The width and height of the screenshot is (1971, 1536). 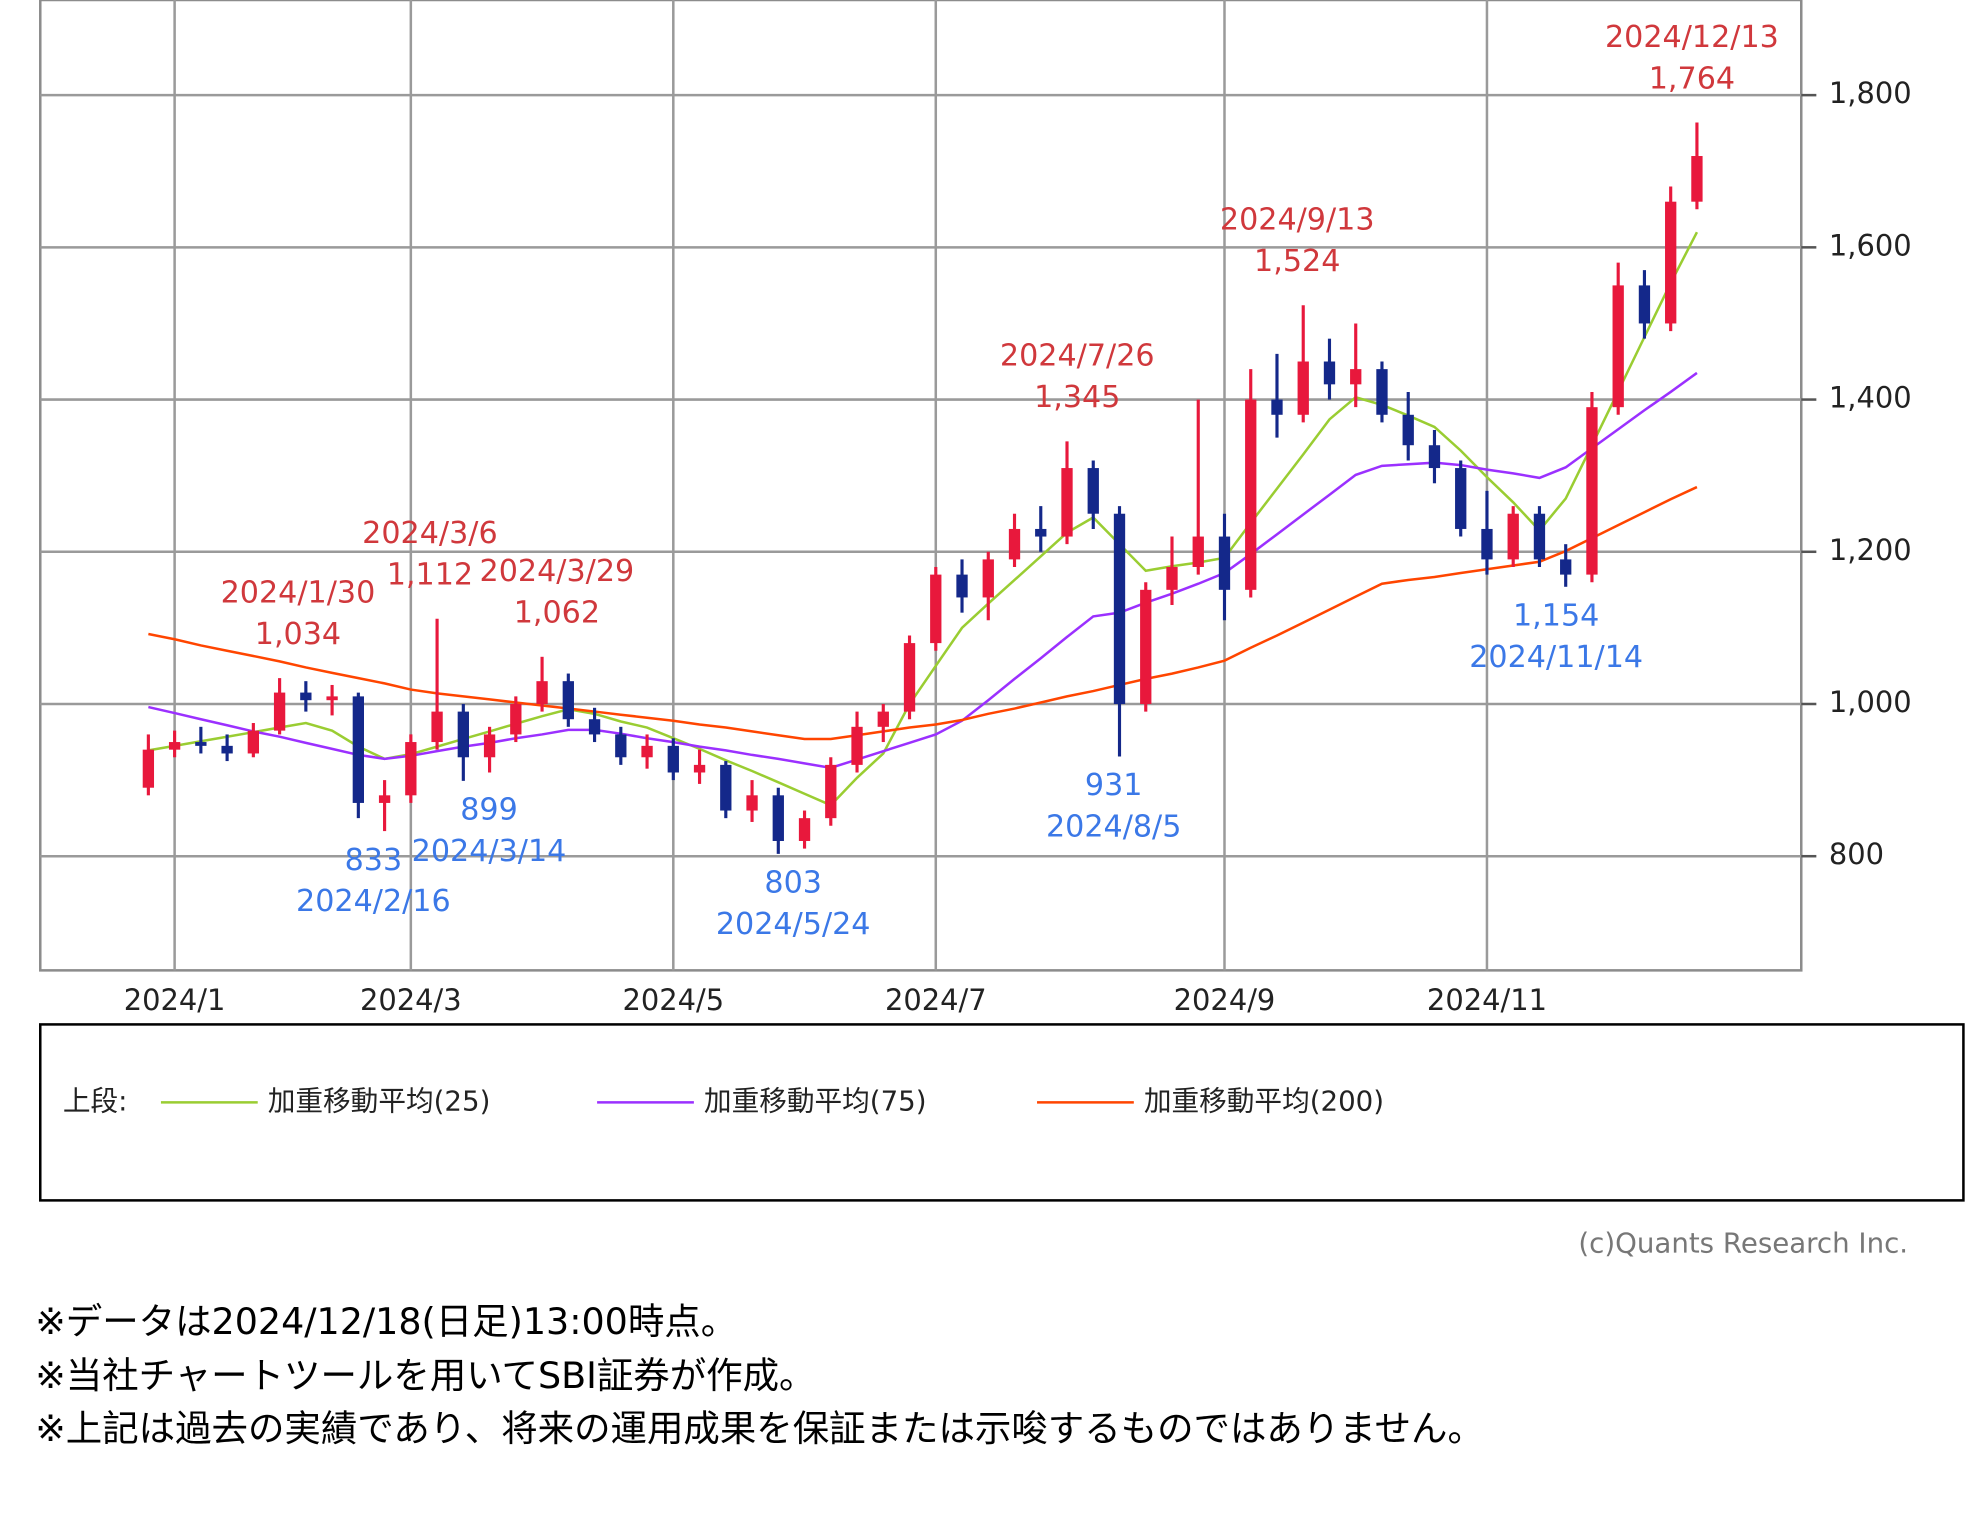 I want to click on annotation-value: 1,764, so click(x=1692, y=78).